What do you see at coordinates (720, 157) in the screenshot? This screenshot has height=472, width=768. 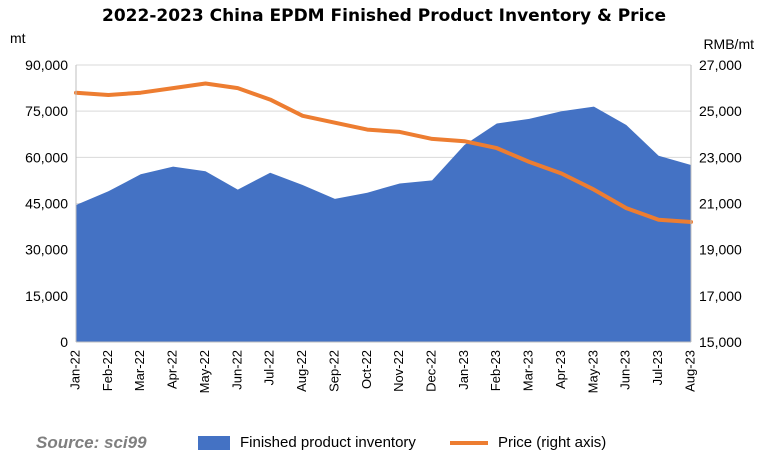 I see `right-tick-label: 23,000` at bounding box center [720, 157].